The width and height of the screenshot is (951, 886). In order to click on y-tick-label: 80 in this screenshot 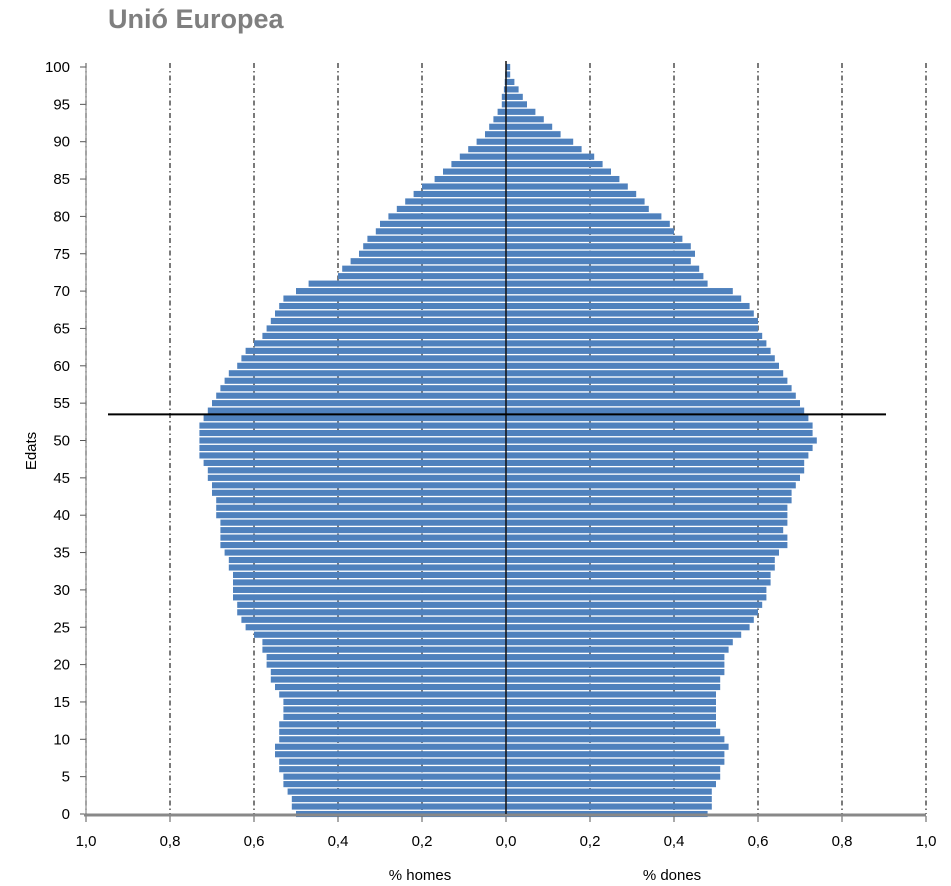, I will do `click(61, 216)`.